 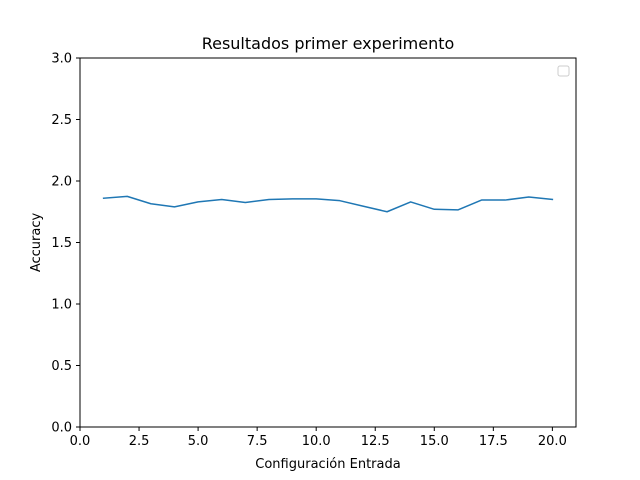 I want to click on y-tick-label: 2.0, so click(x=61, y=182).